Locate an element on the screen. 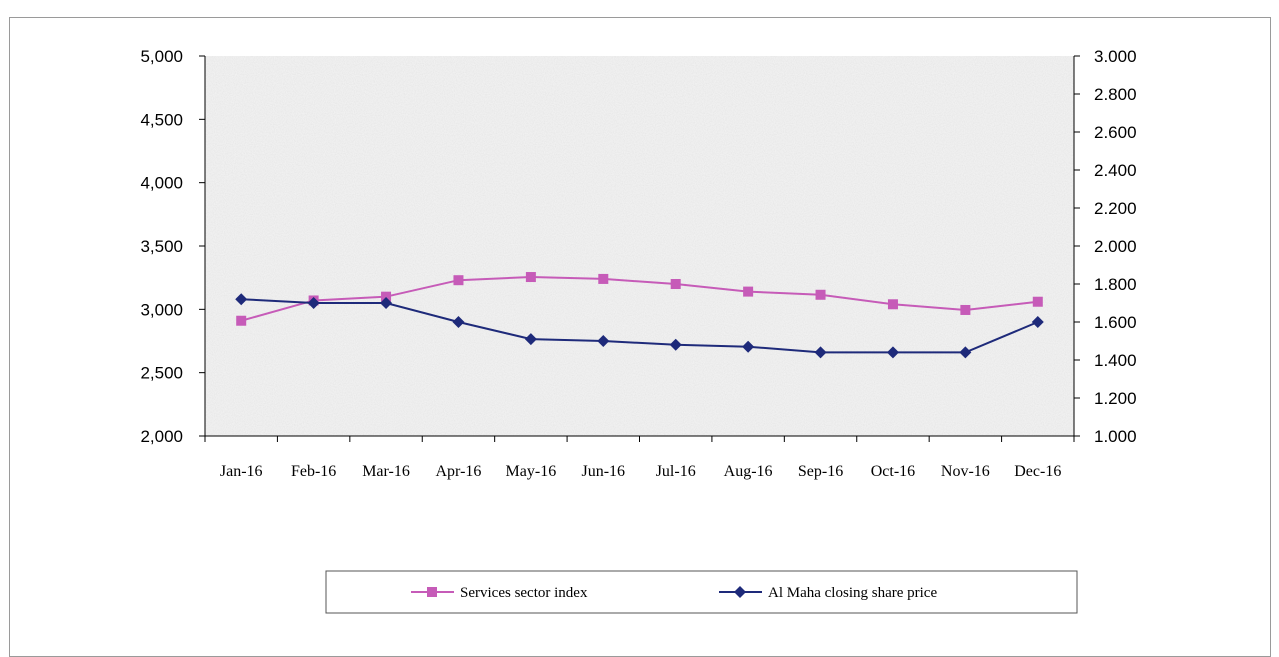  x-tick-label: Apr-16 is located at coordinates (459, 471).